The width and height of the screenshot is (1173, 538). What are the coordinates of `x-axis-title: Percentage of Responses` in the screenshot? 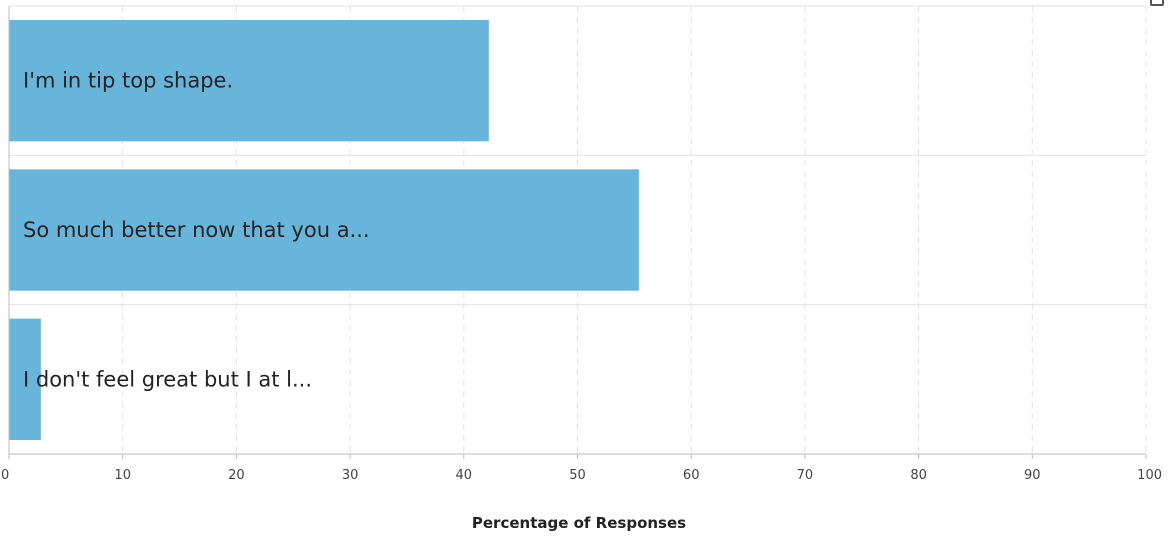 It's located at (579, 523).